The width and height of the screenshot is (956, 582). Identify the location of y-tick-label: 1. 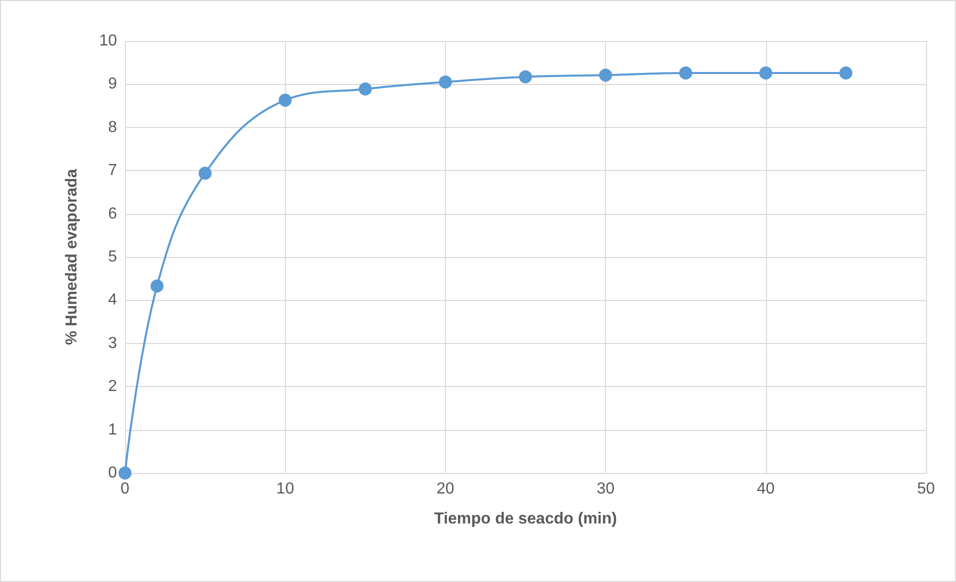
(113, 429).